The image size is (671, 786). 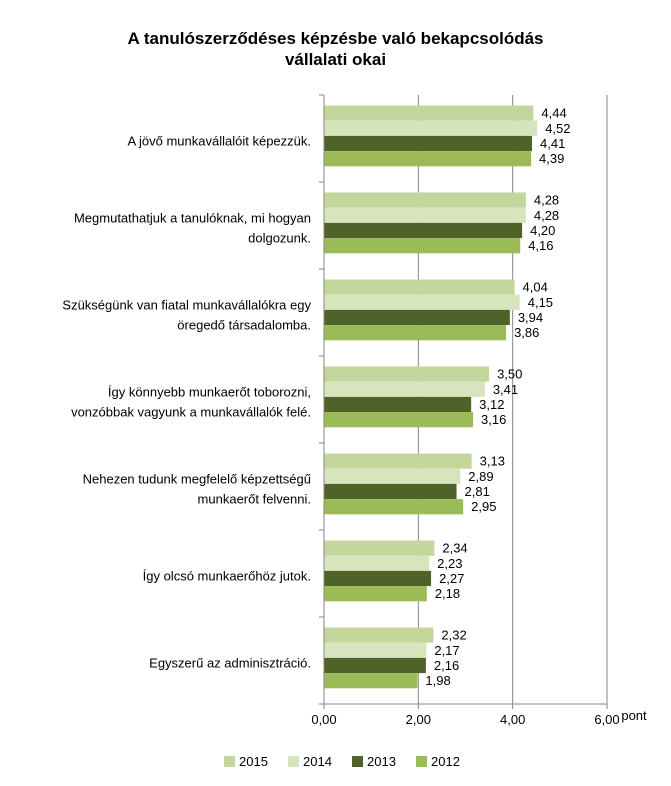 What do you see at coordinates (493, 419) in the screenshot?
I see `data-label: 3,16` at bounding box center [493, 419].